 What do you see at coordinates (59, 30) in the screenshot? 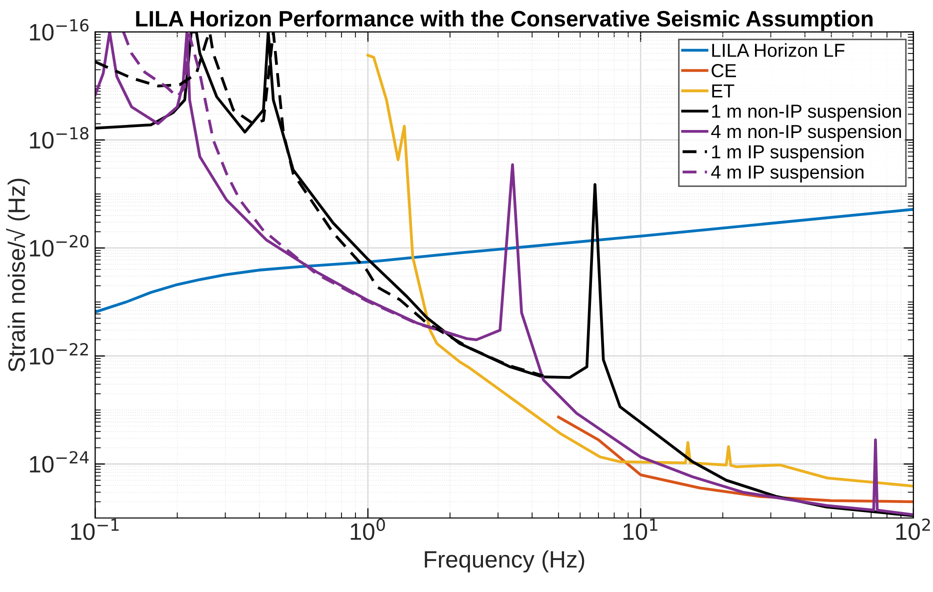
I see `y-tick-label: 10$^{−16}$` at bounding box center [59, 30].